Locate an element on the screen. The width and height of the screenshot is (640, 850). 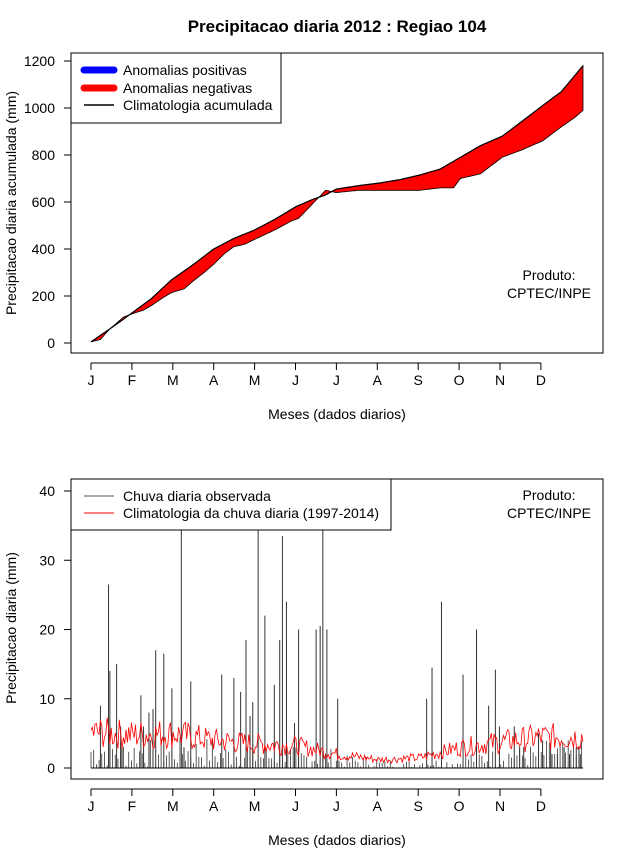
legend-positive-label: Anomalias positivas is located at coordinates (185, 70).